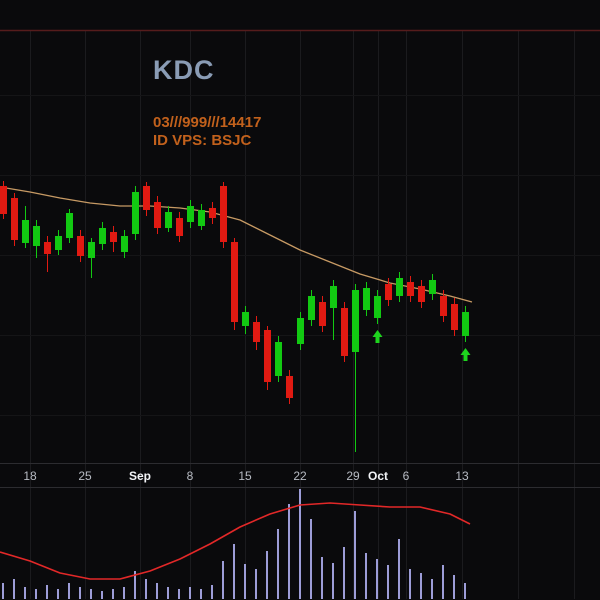 This screenshot has width=600, height=600. What do you see at coordinates (235, 541) in the screenshot?
I see `volume-ma-line` at bounding box center [235, 541].